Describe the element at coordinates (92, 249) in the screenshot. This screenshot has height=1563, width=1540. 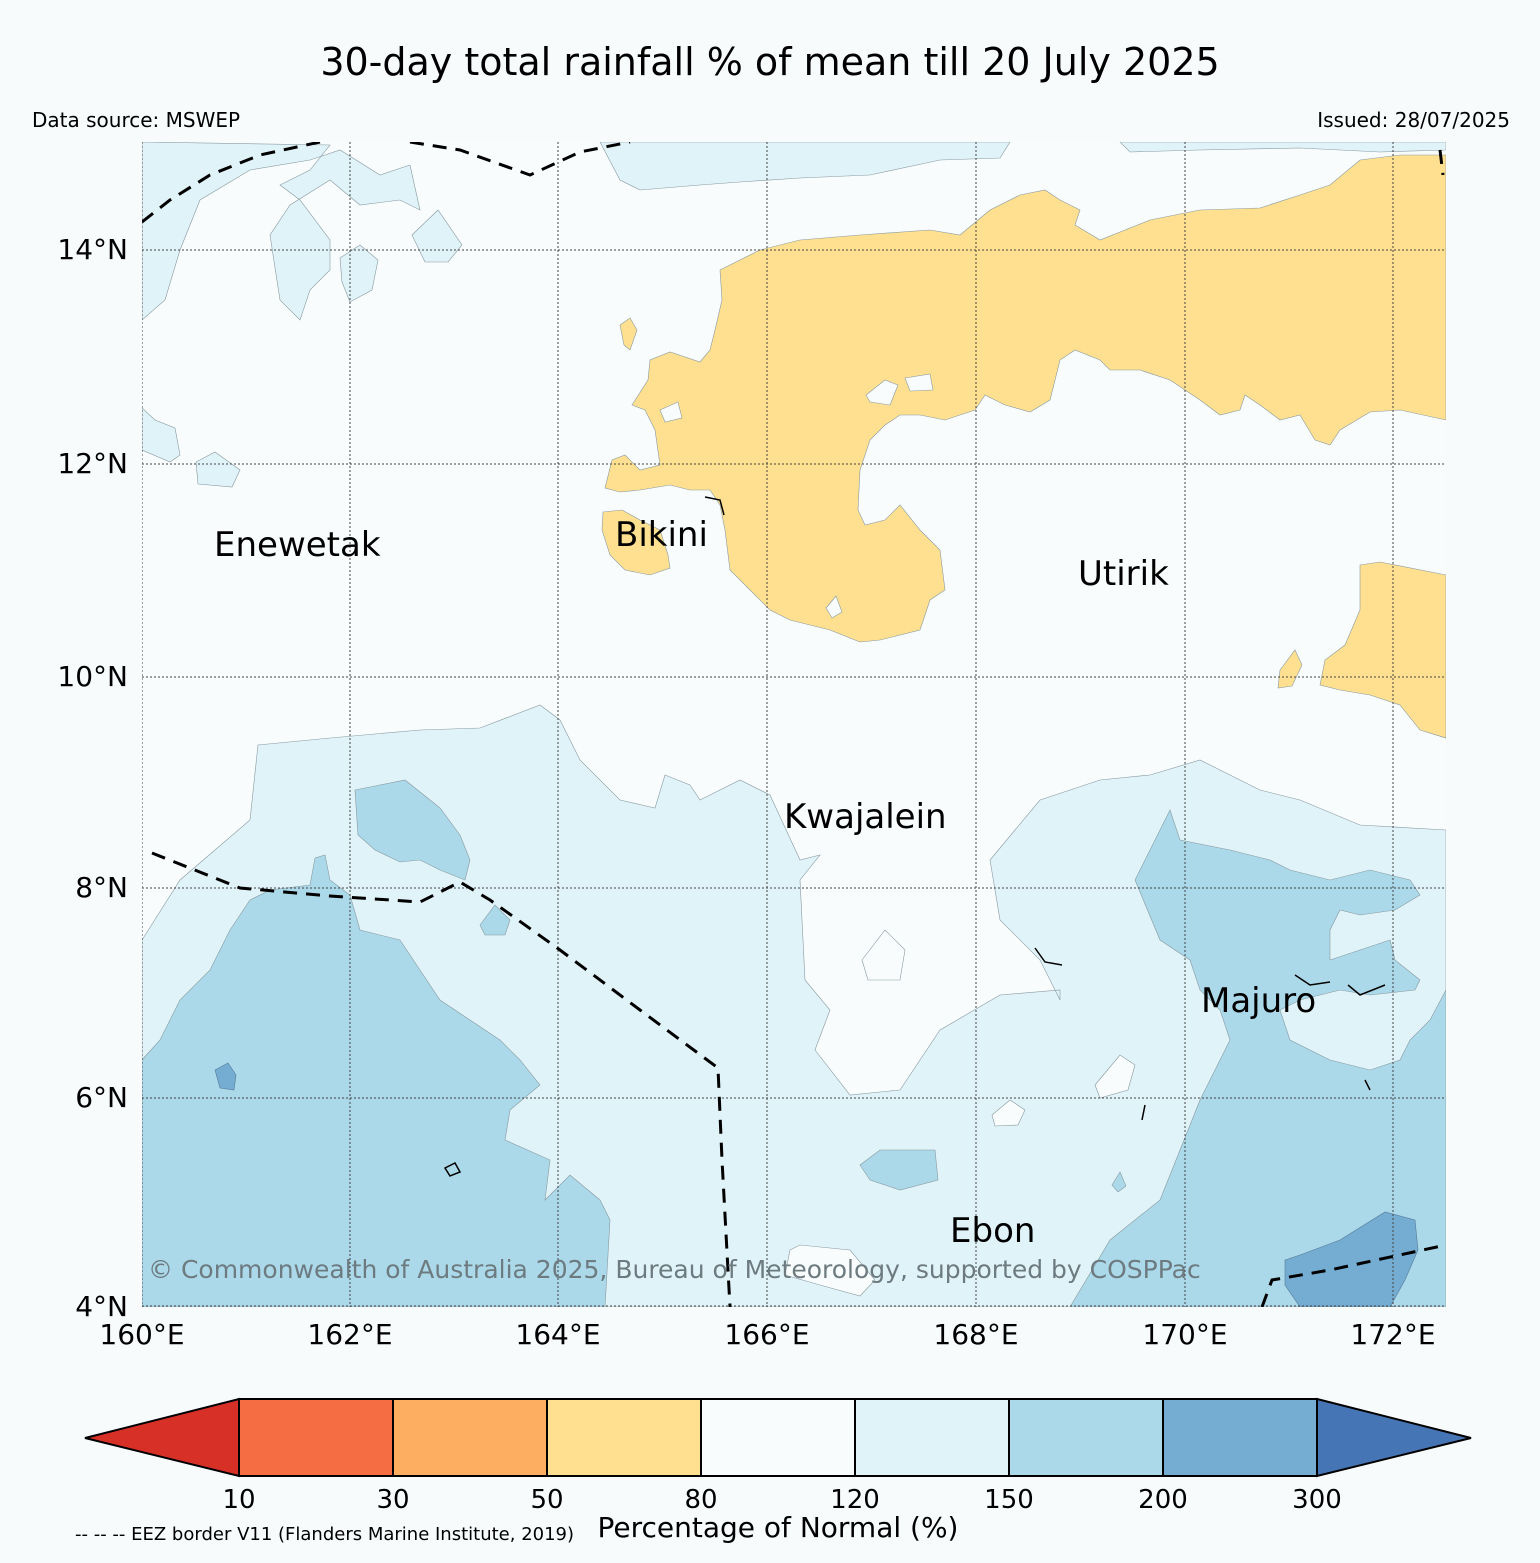
I see `lat-label-14n: 14°N` at that location.